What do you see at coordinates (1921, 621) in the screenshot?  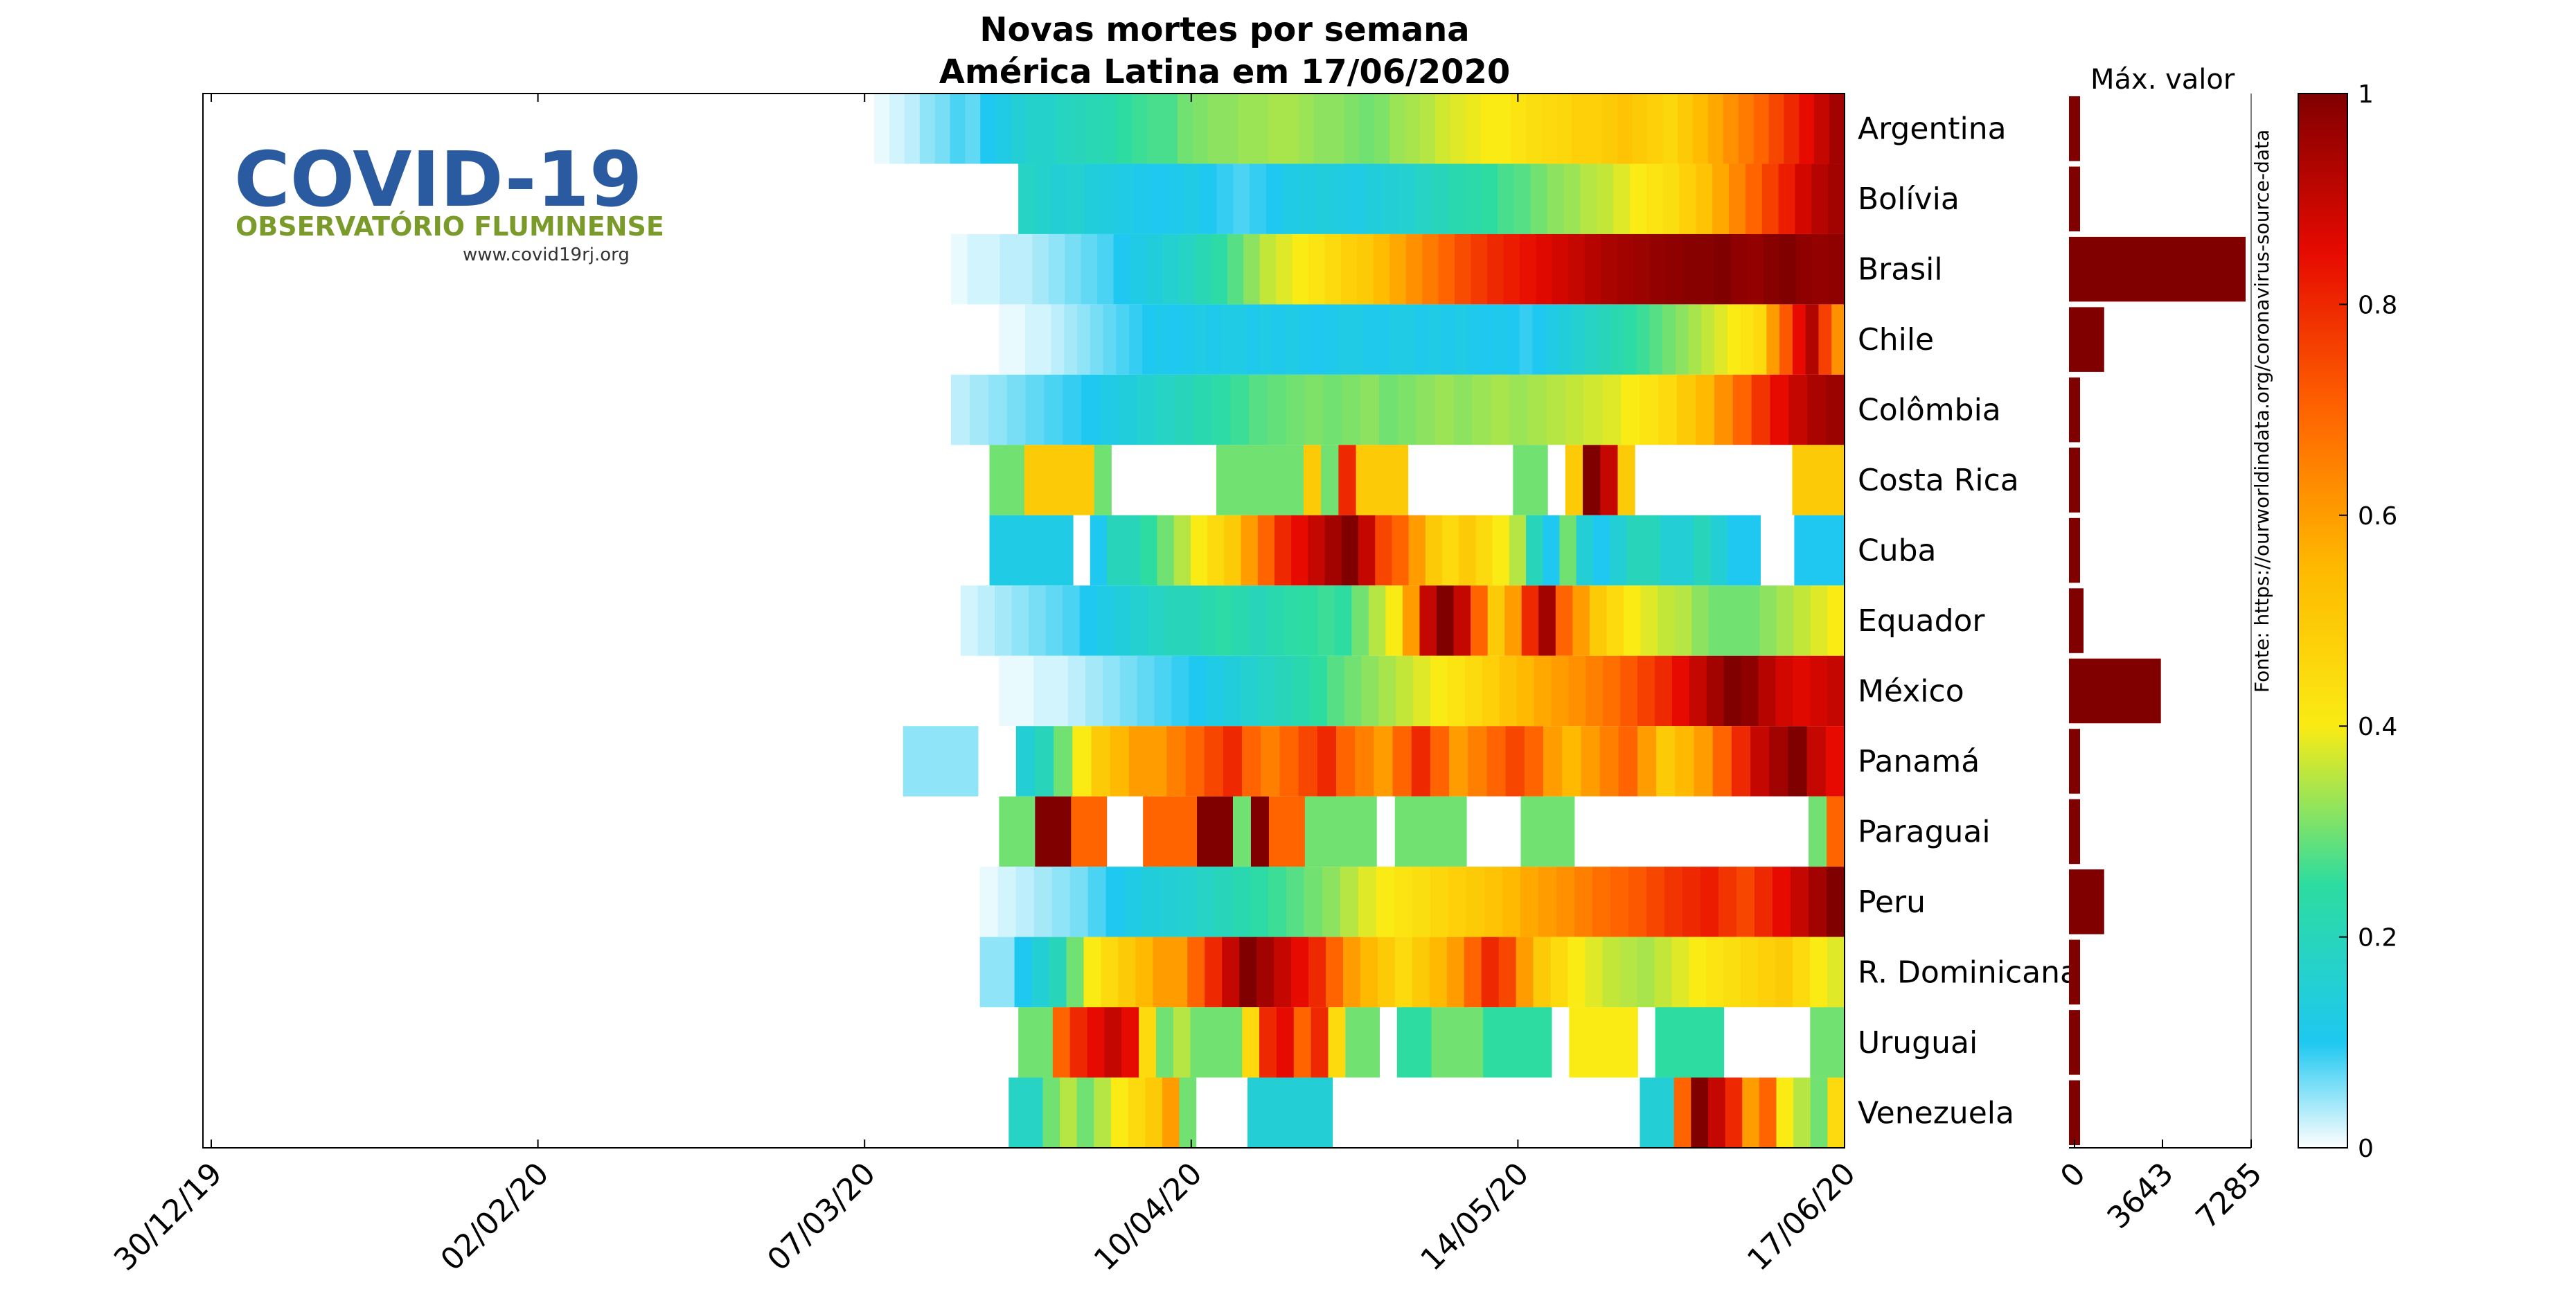 I see `country-label: Equador` at bounding box center [1921, 621].